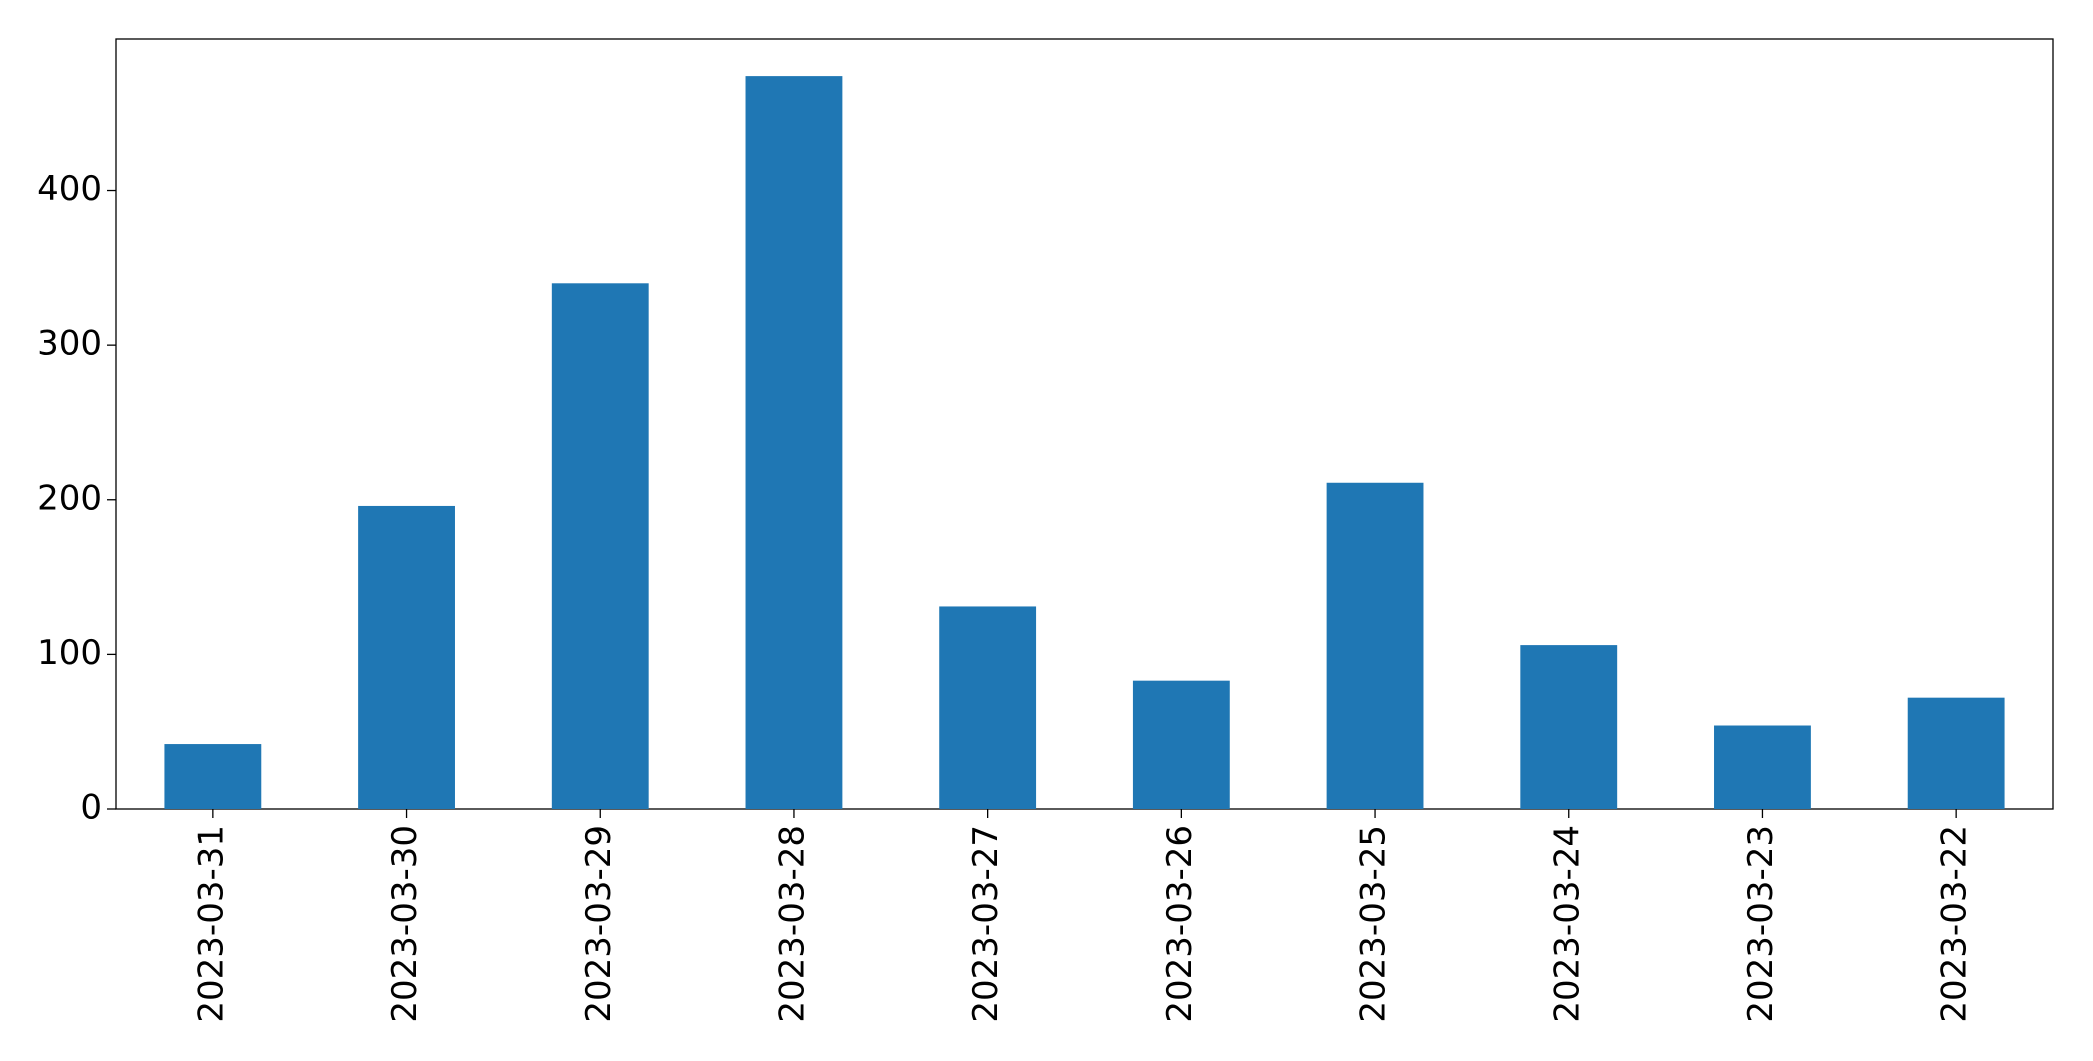 This screenshot has width=2093, height=1061. I want to click on y-tick-label: 100, so click(69, 653).